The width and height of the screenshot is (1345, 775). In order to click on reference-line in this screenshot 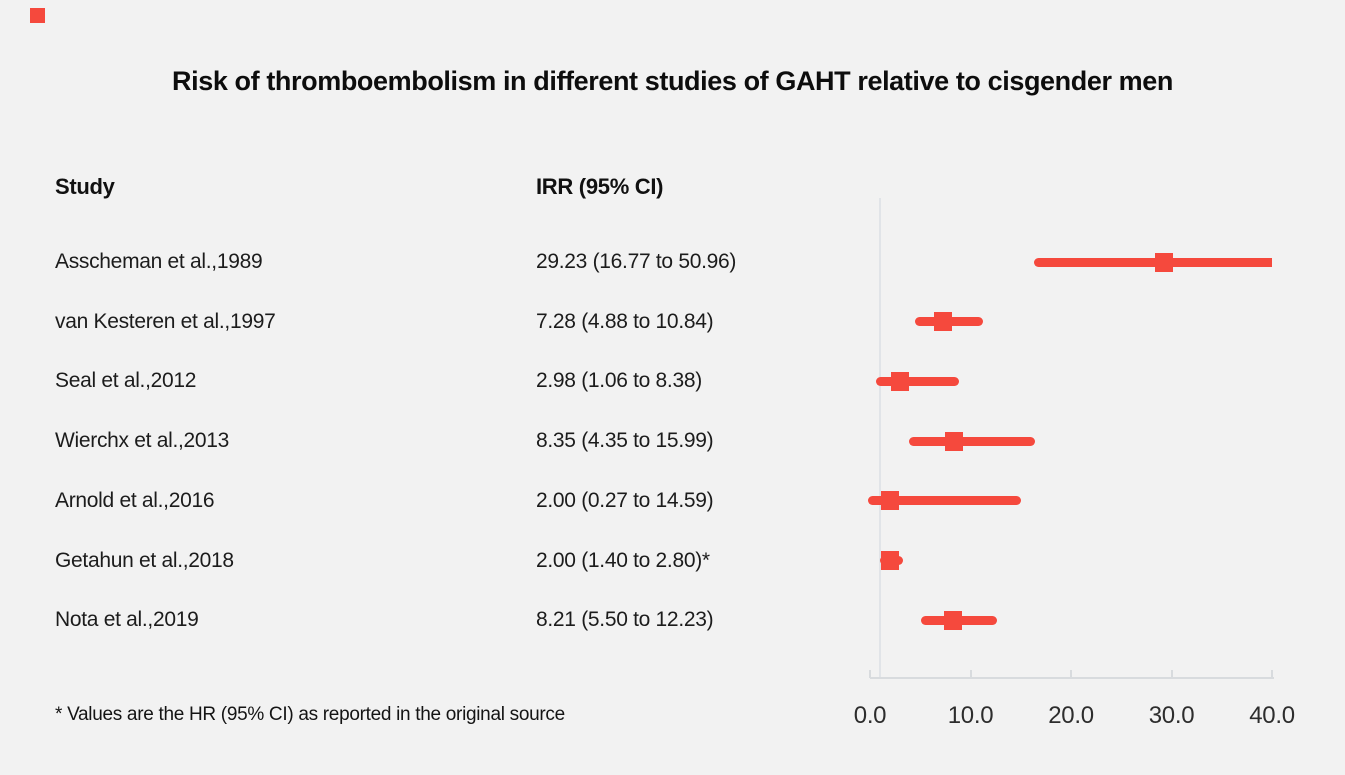, I will do `click(880, 438)`.